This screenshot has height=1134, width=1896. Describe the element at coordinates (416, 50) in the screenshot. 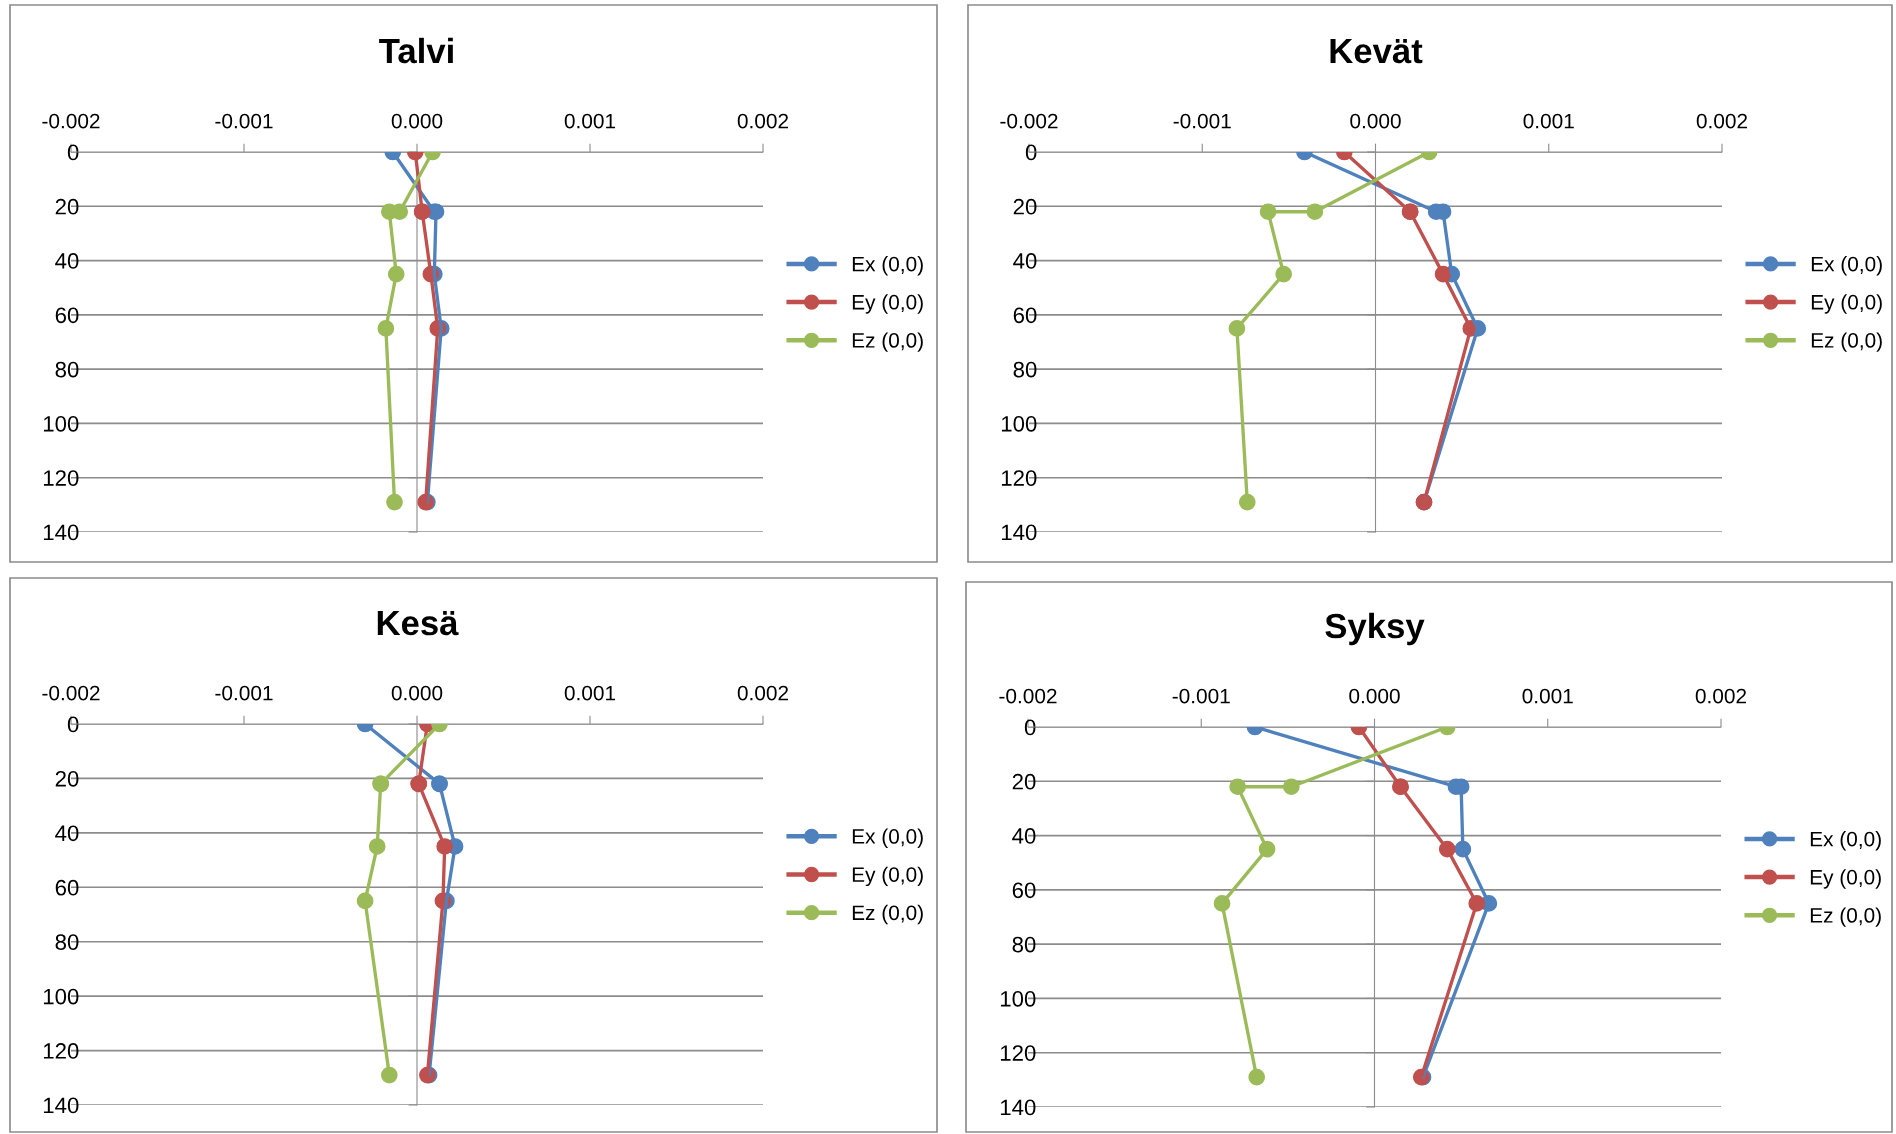

I see `chart-title: Talvi` at that location.